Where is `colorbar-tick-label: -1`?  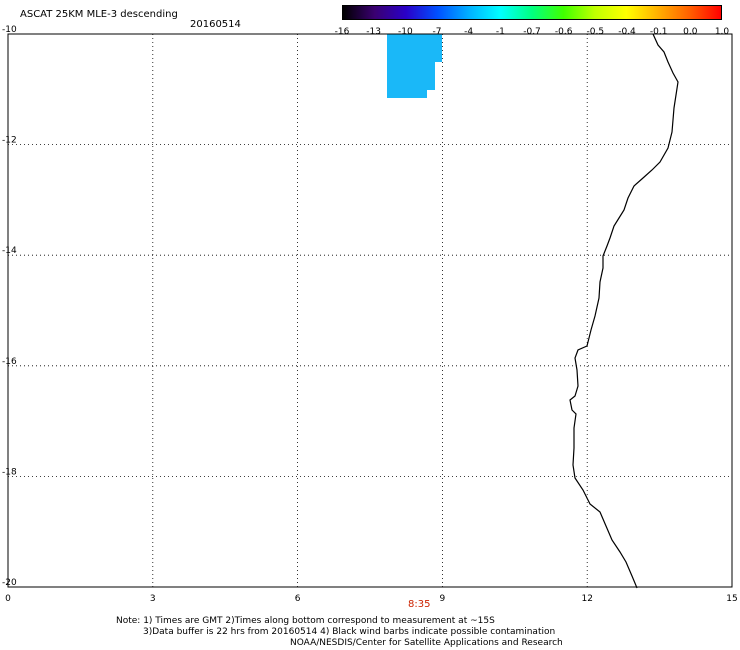
colorbar-tick-label: -1 is located at coordinates (500, 32).